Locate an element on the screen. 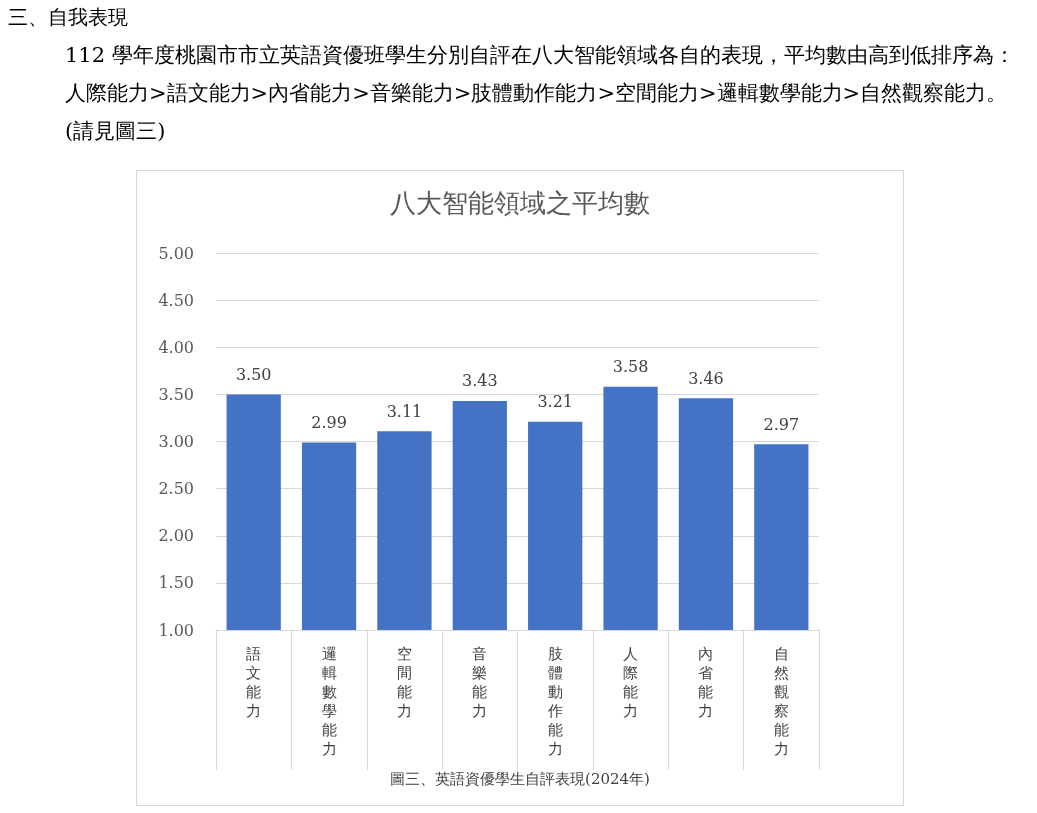  x-tick-label: 人際能力 is located at coordinates (631, 682).